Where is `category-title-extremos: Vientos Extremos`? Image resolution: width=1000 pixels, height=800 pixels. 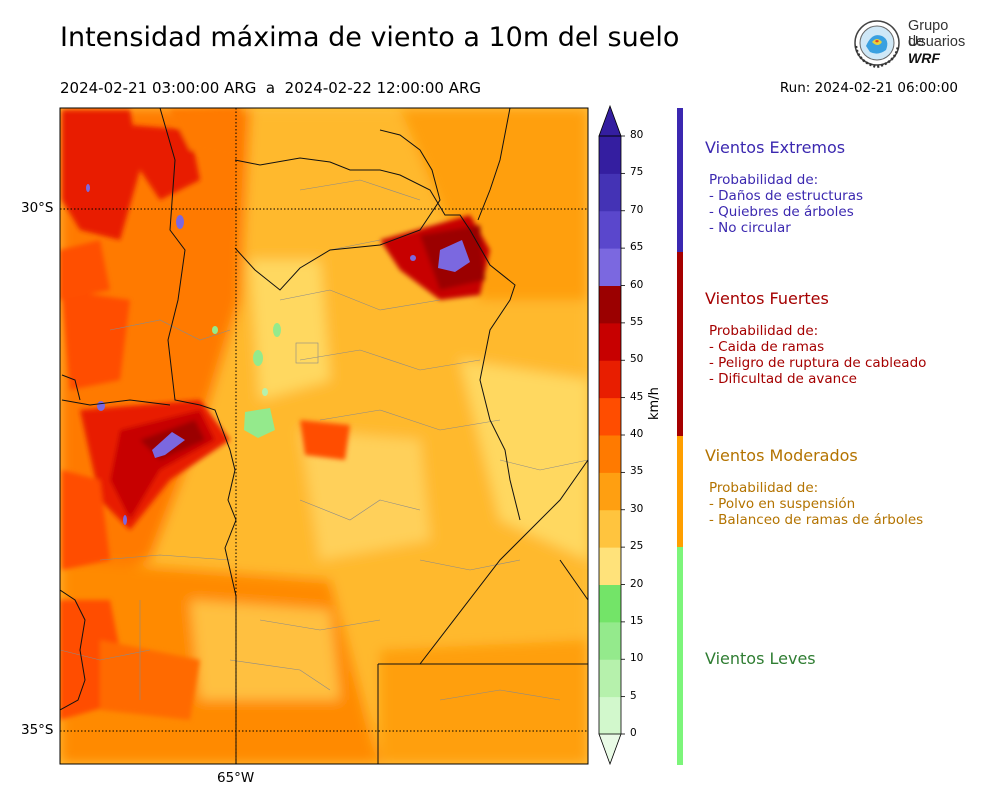
category-title-extremos: Vientos Extremos is located at coordinates (775, 147).